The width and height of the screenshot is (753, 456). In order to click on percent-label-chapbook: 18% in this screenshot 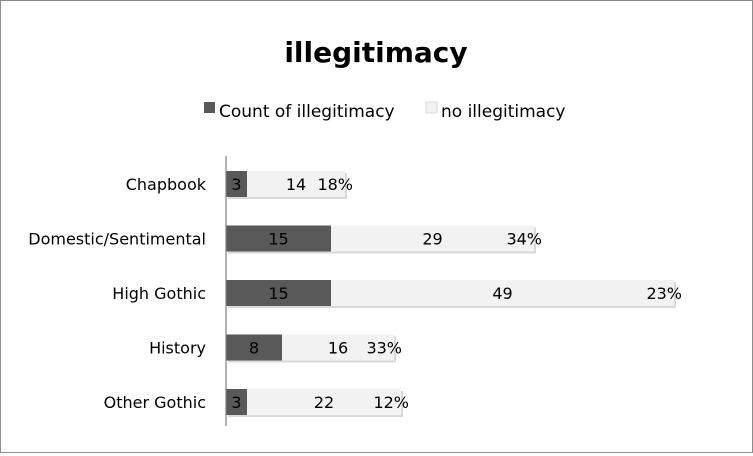, I will do `click(335, 184)`.